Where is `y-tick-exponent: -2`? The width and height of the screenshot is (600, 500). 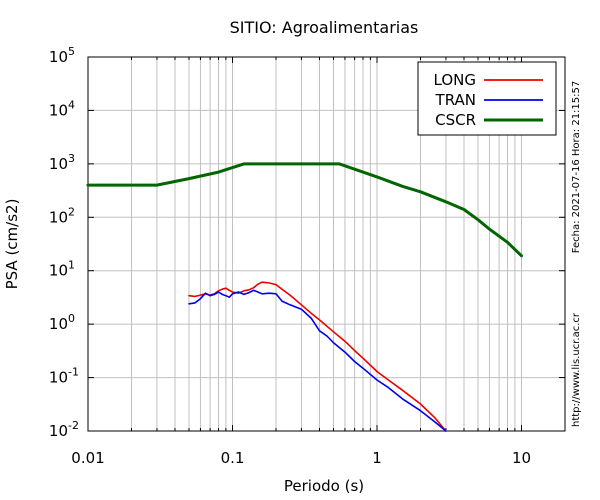 y-tick-exponent: -2 is located at coordinates (73, 425).